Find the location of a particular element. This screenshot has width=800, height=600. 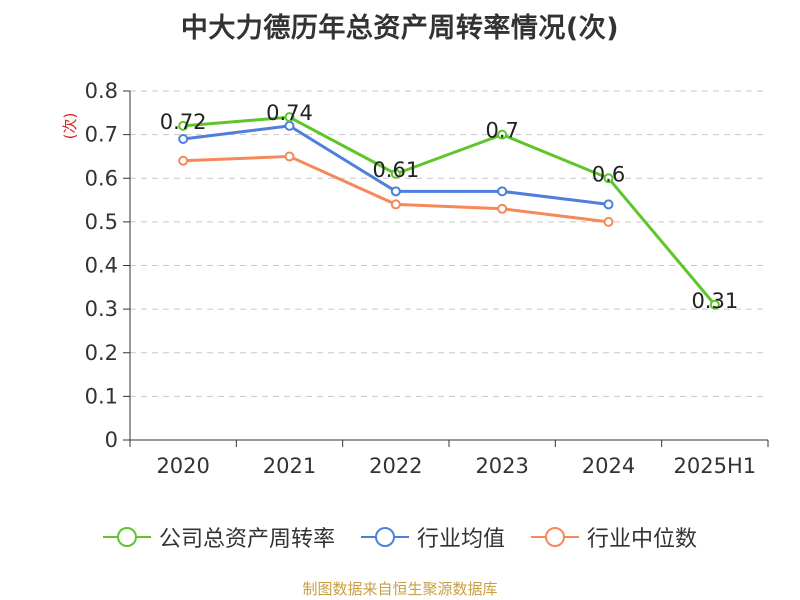

legend-label-company: 公司总资产周转率 is located at coordinates (246, 539).